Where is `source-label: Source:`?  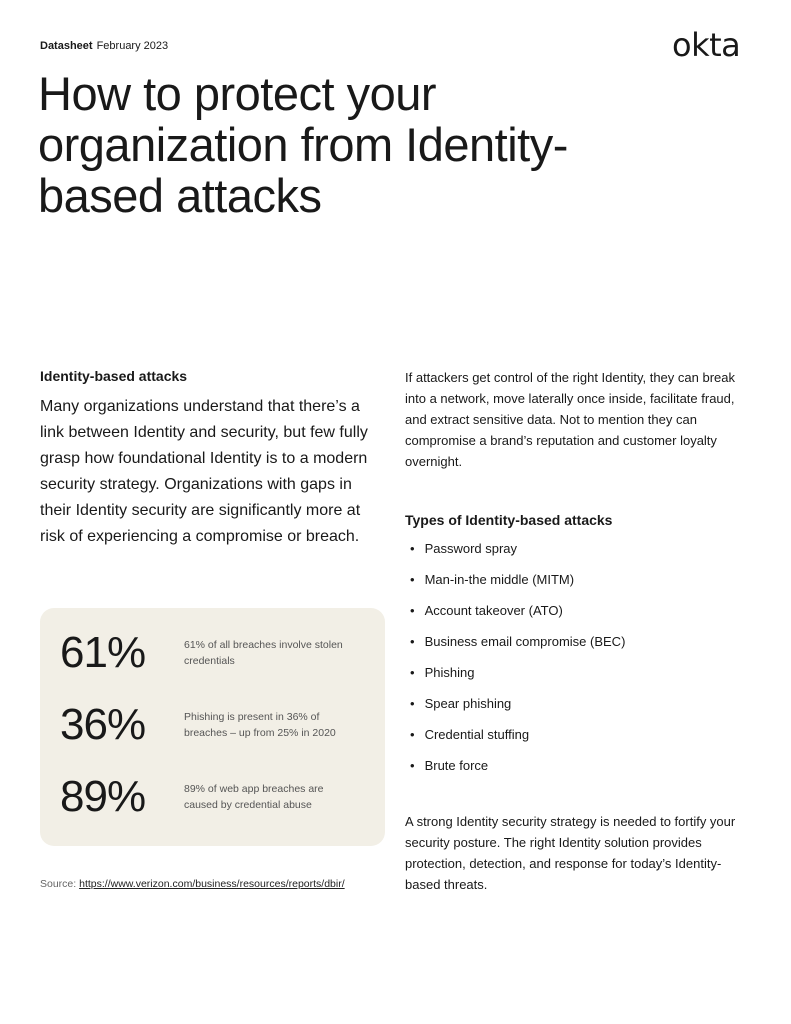 source-label: Source: is located at coordinates (58, 884).